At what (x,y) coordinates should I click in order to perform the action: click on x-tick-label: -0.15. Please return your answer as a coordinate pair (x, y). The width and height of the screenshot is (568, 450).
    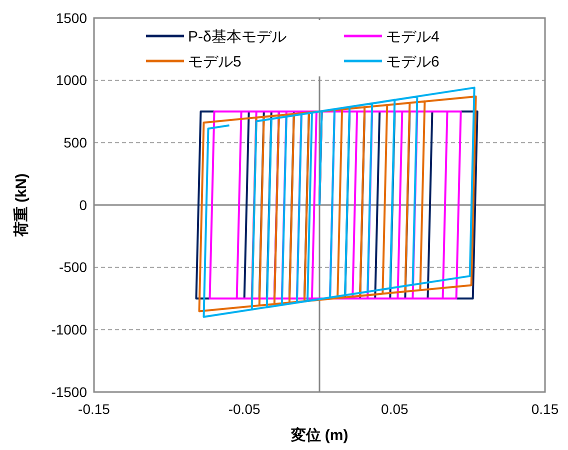
    Looking at the image, I should click on (94, 409).